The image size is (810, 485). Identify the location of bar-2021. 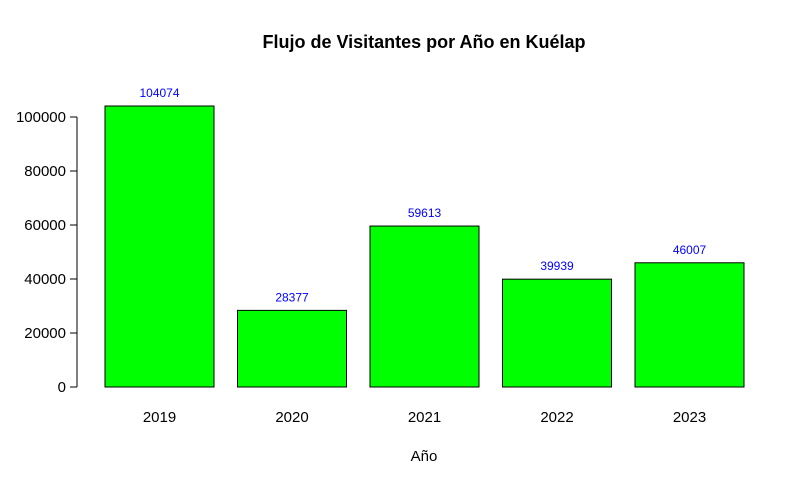
(424, 306).